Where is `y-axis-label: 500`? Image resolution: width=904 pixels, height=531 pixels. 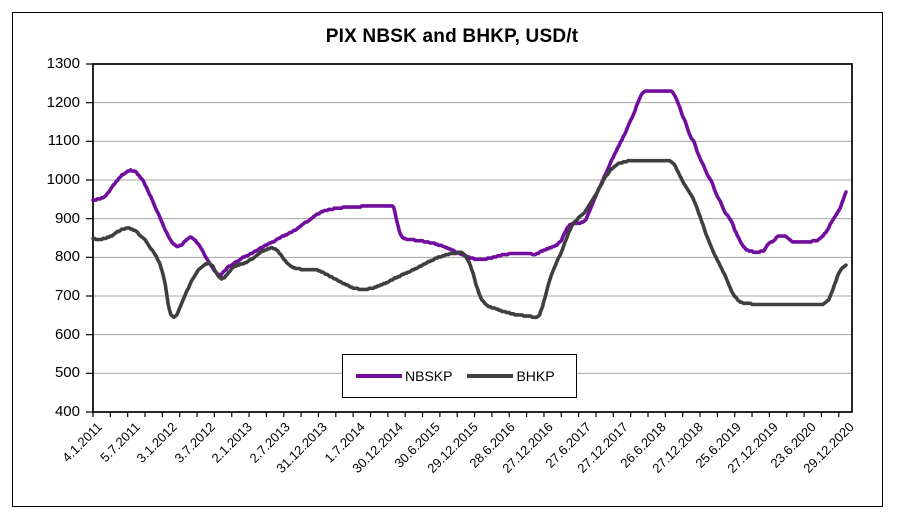 y-axis-label: 500 is located at coordinates (67, 373).